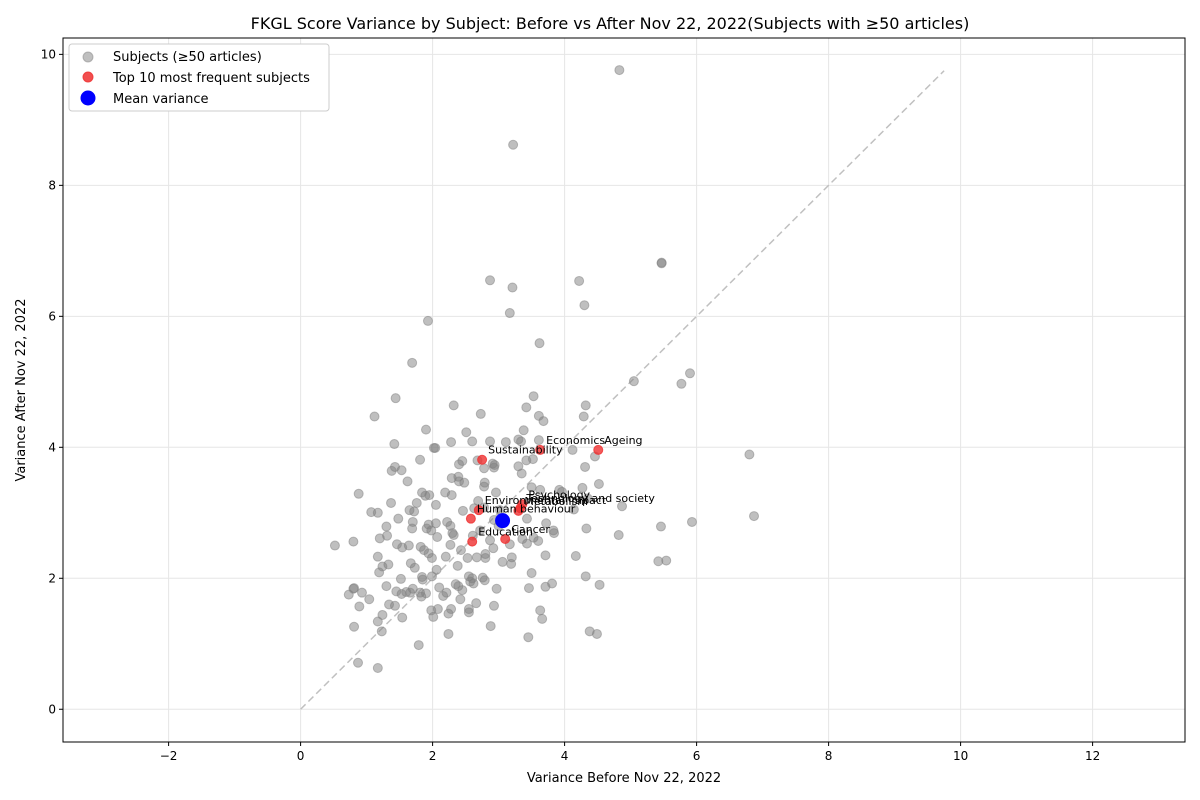  What do you see at coordinates (52, 447) in the screenshot?
I see `y-tick-label: 4` at bounding box center [52, 447].